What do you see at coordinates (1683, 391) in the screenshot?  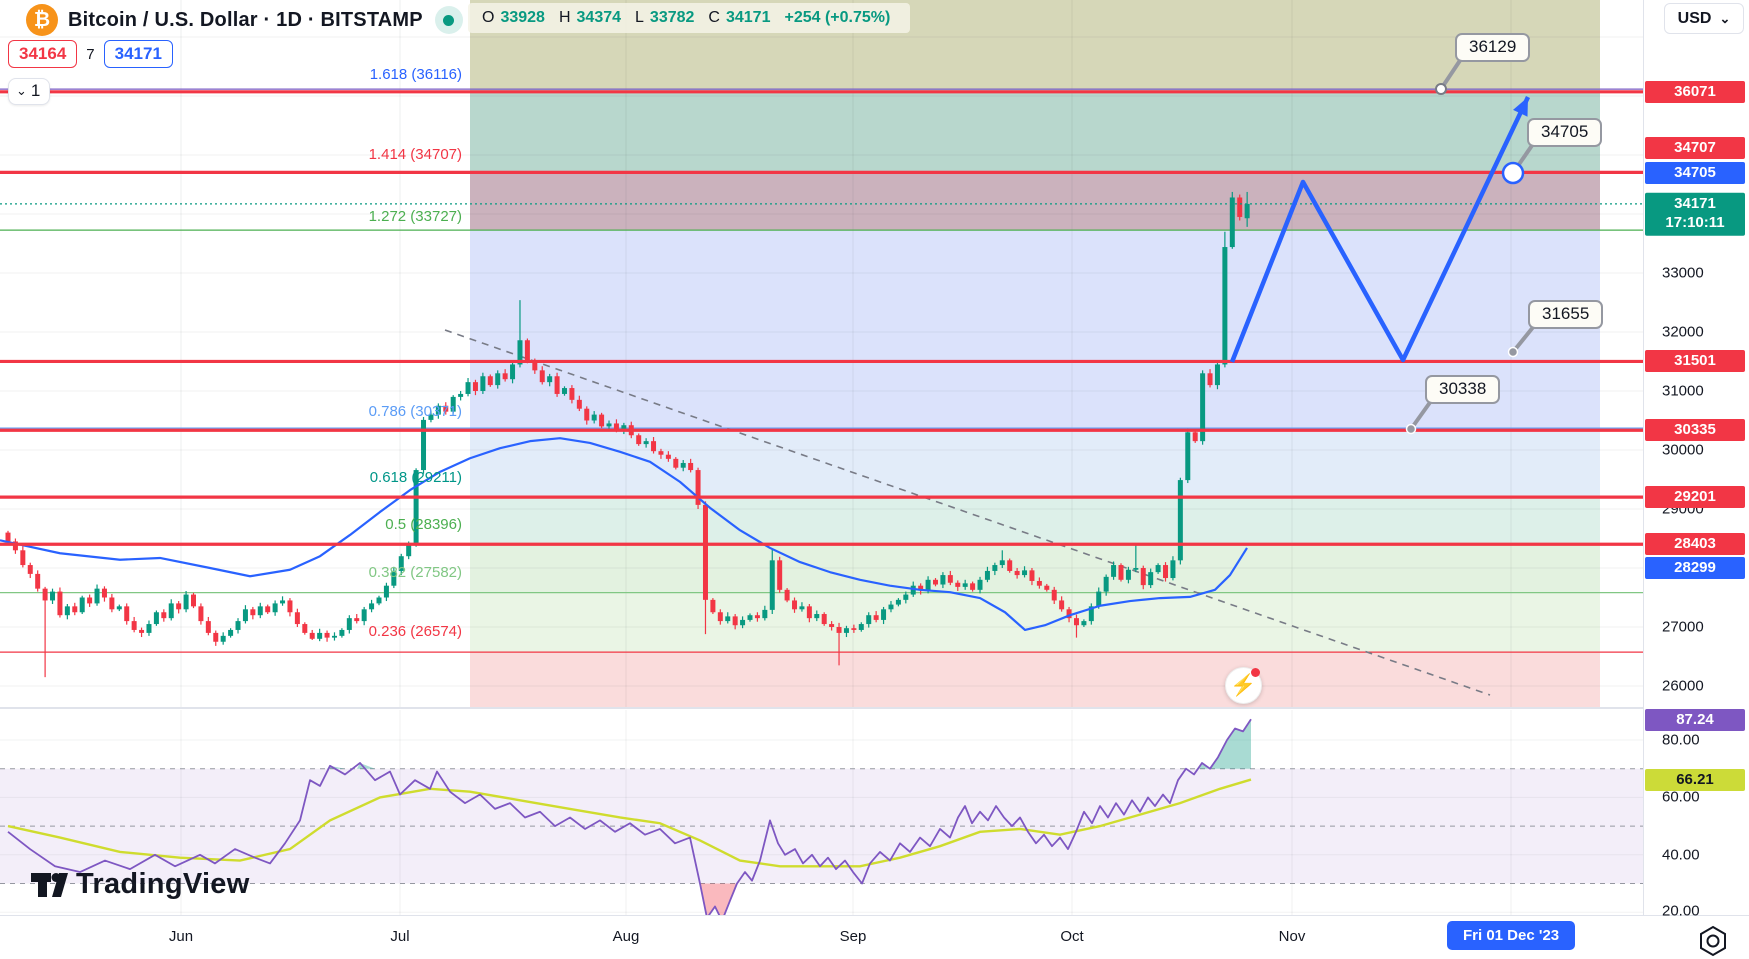 I see `price-axis-label-31000: 31000` at bounding box center [1683, 391].